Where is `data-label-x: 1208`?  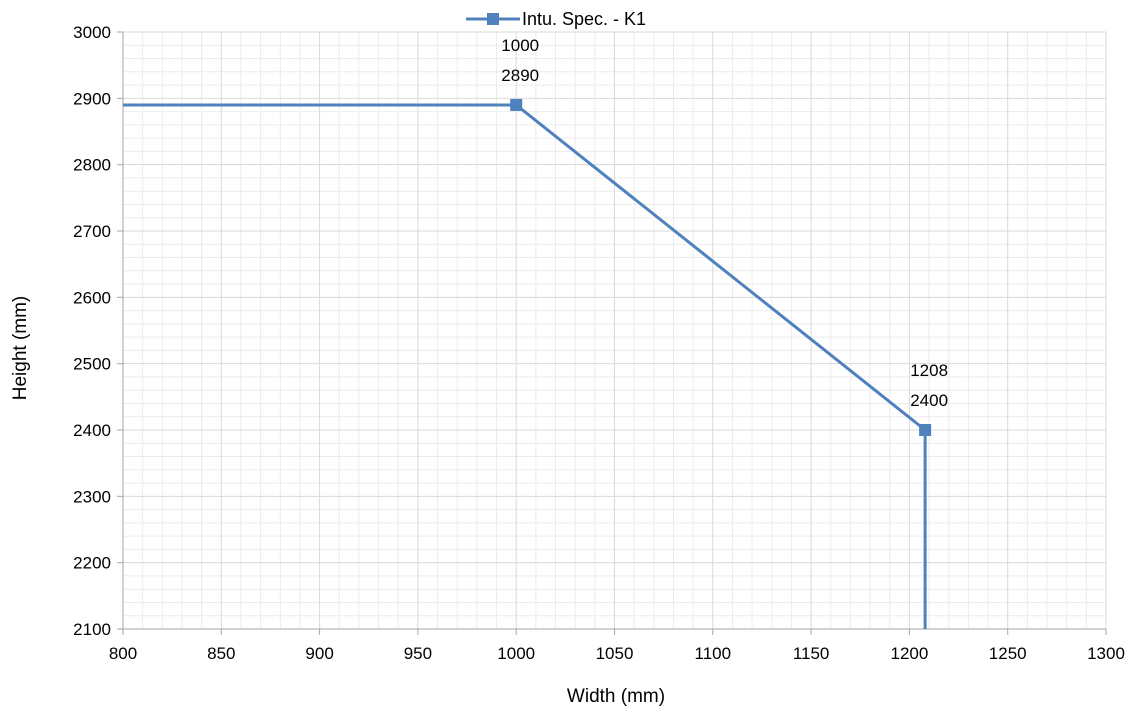 data-label-x: 1208 is located at coordinates (929, 370).